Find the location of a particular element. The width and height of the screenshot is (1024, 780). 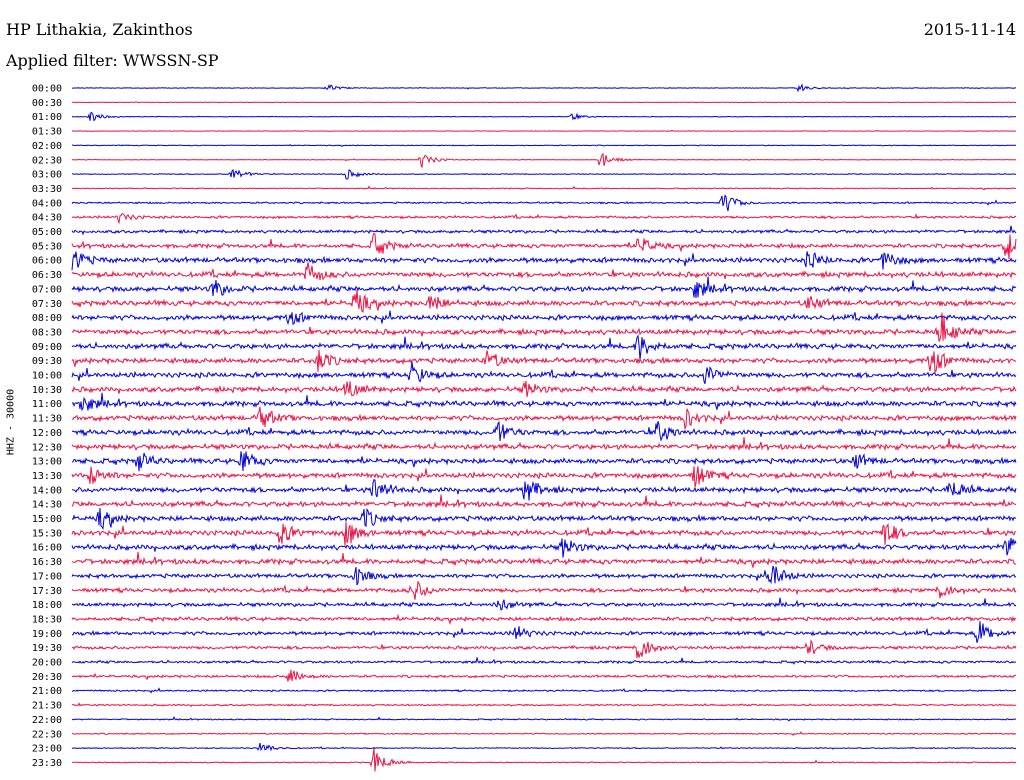

time-tick-label: 14:00 is located at coordinates (47, 490).